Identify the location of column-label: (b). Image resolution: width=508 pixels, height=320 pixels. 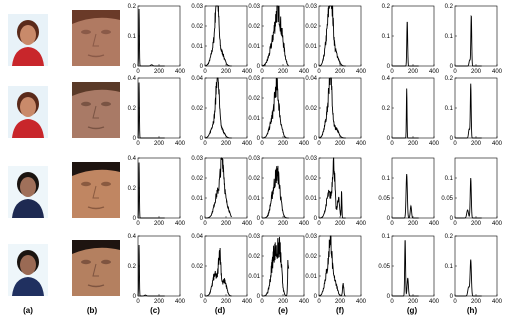
(92, 310).